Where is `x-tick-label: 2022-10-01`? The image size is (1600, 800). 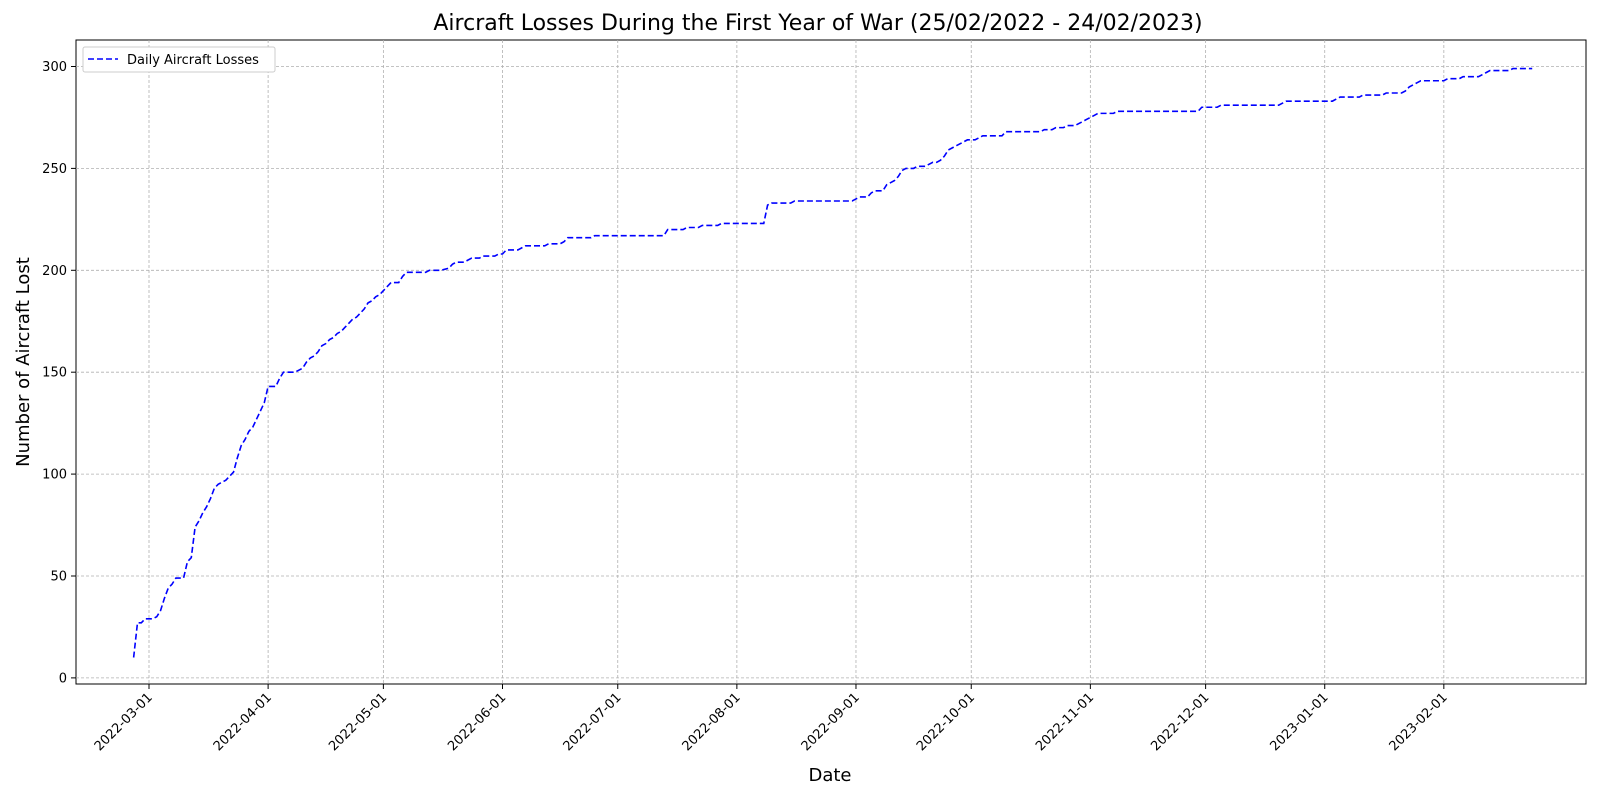 x-tick-label: 2022-10-01 is located at coordinates (946, 722).